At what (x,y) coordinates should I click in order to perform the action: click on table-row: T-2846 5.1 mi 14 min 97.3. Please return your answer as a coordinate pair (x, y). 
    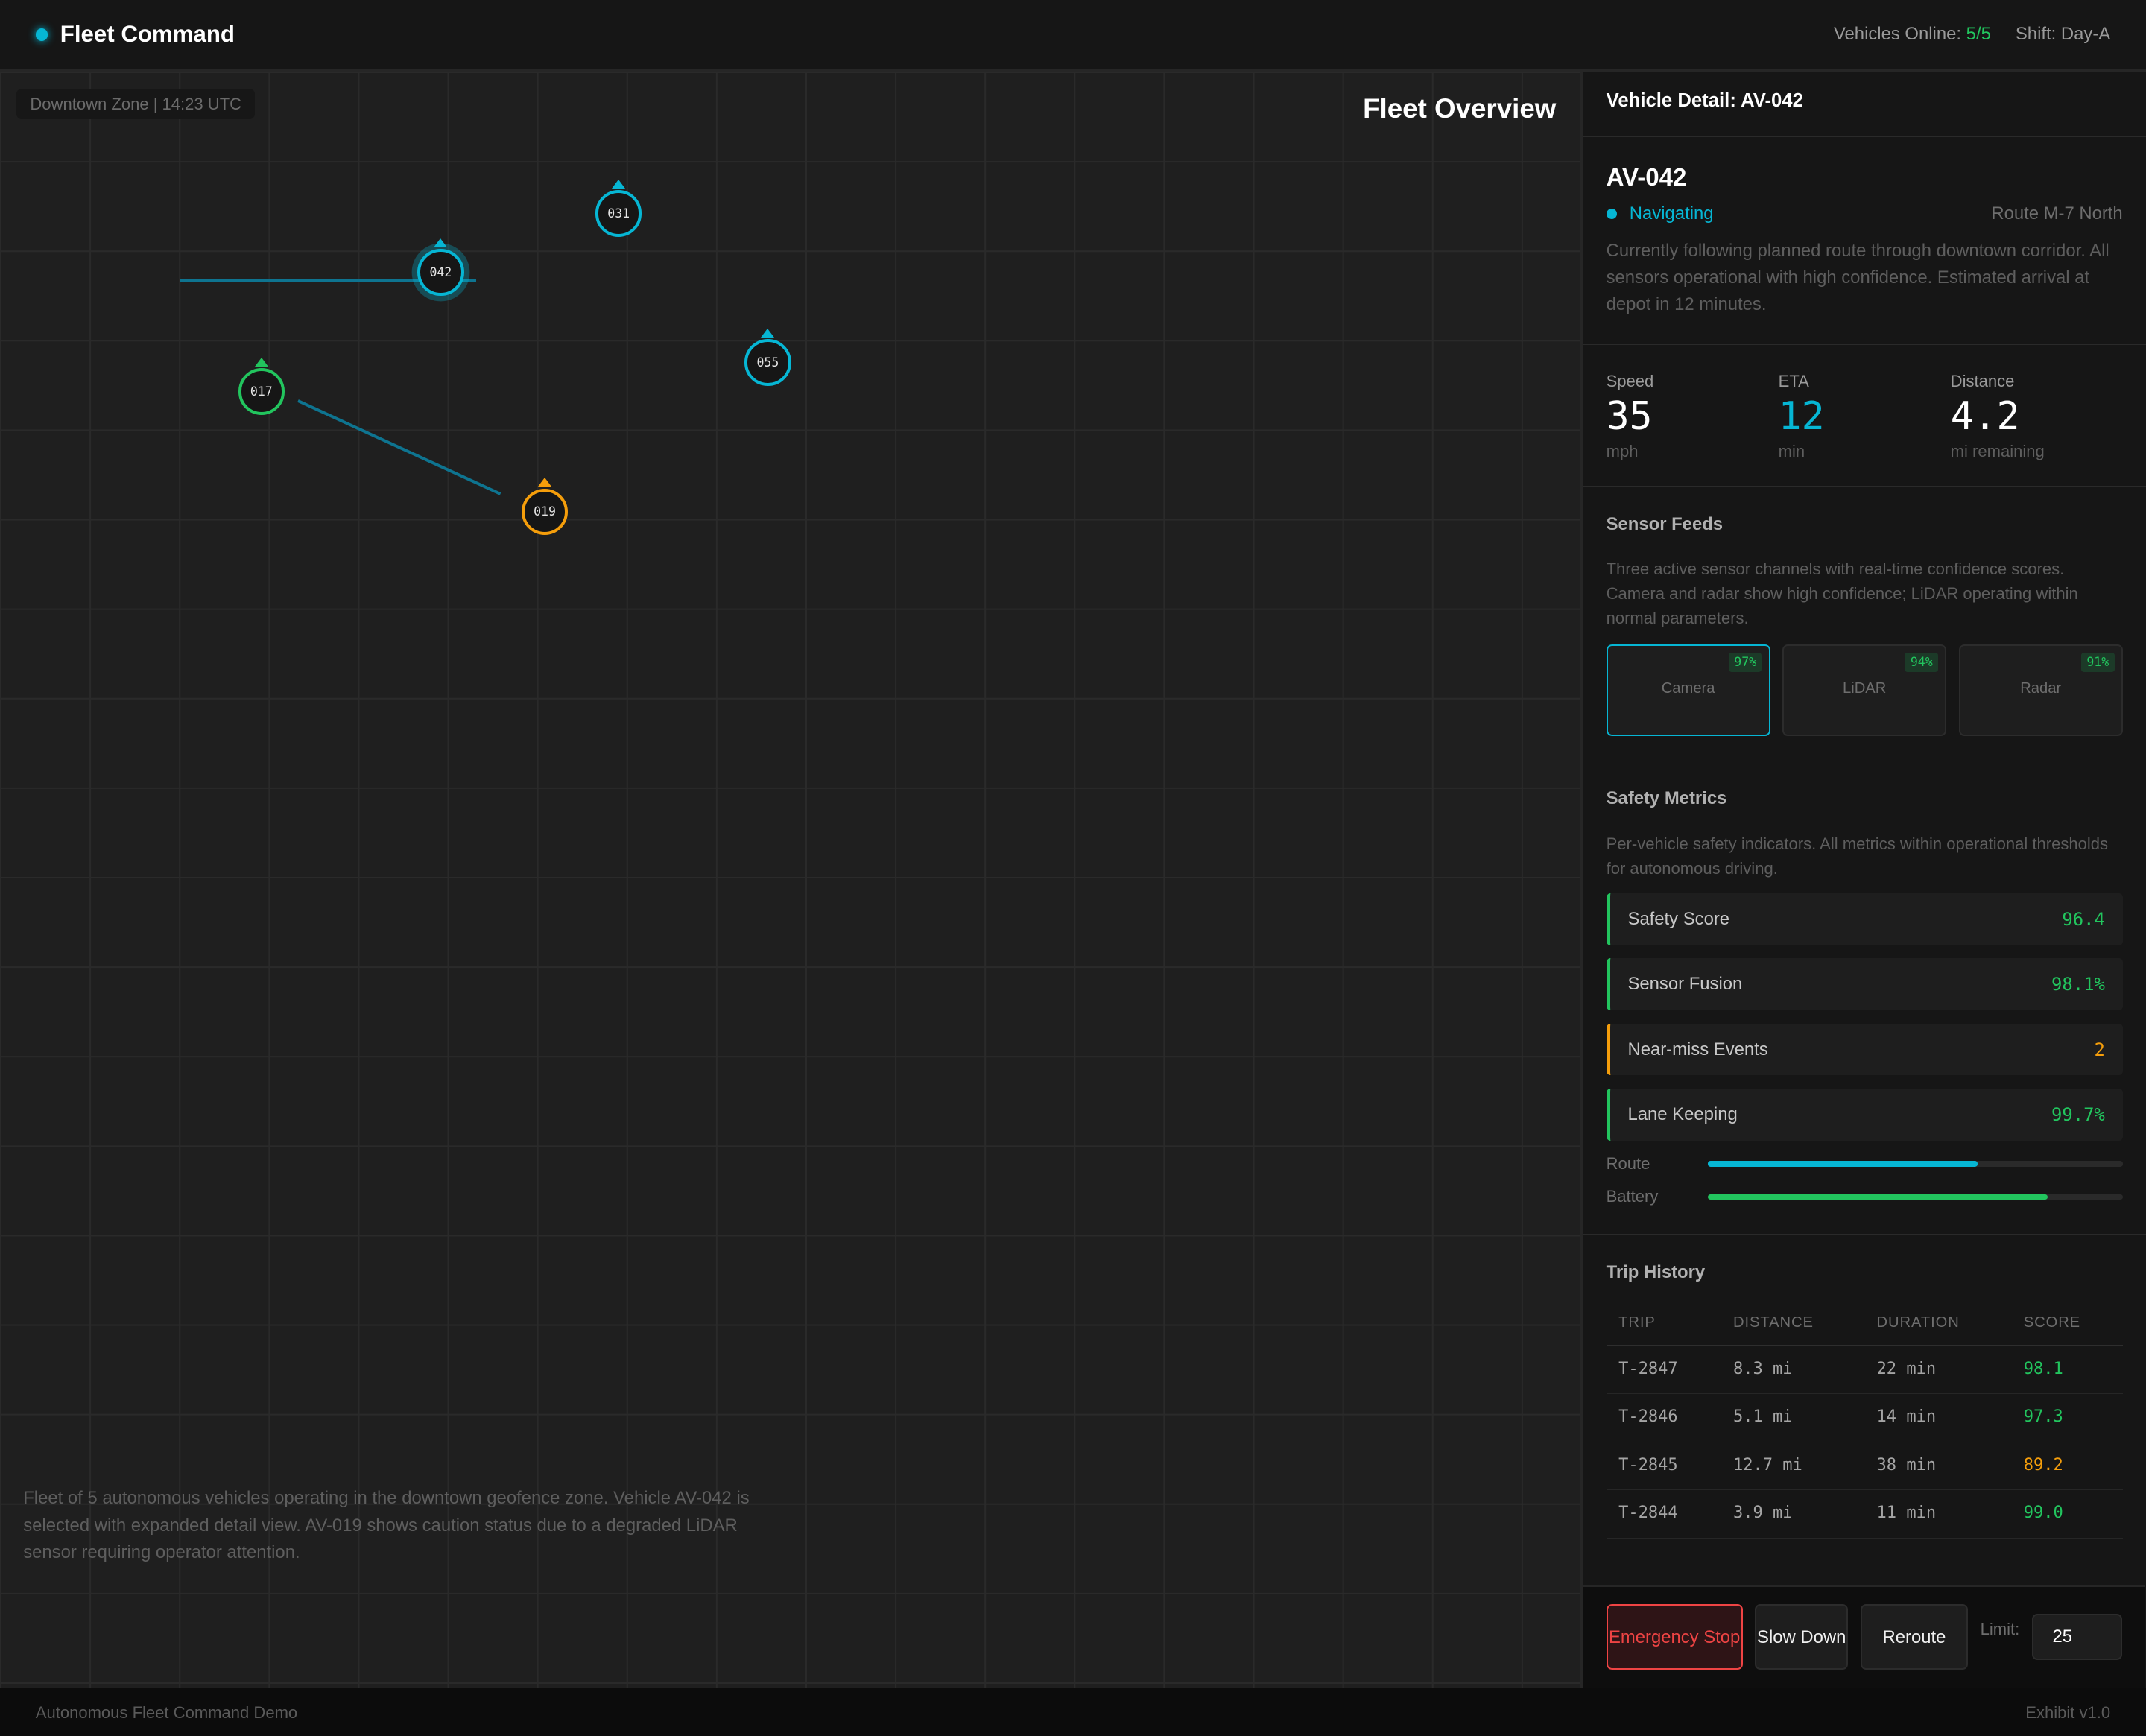
    Looking at the image, I should click on (1864, 1417).